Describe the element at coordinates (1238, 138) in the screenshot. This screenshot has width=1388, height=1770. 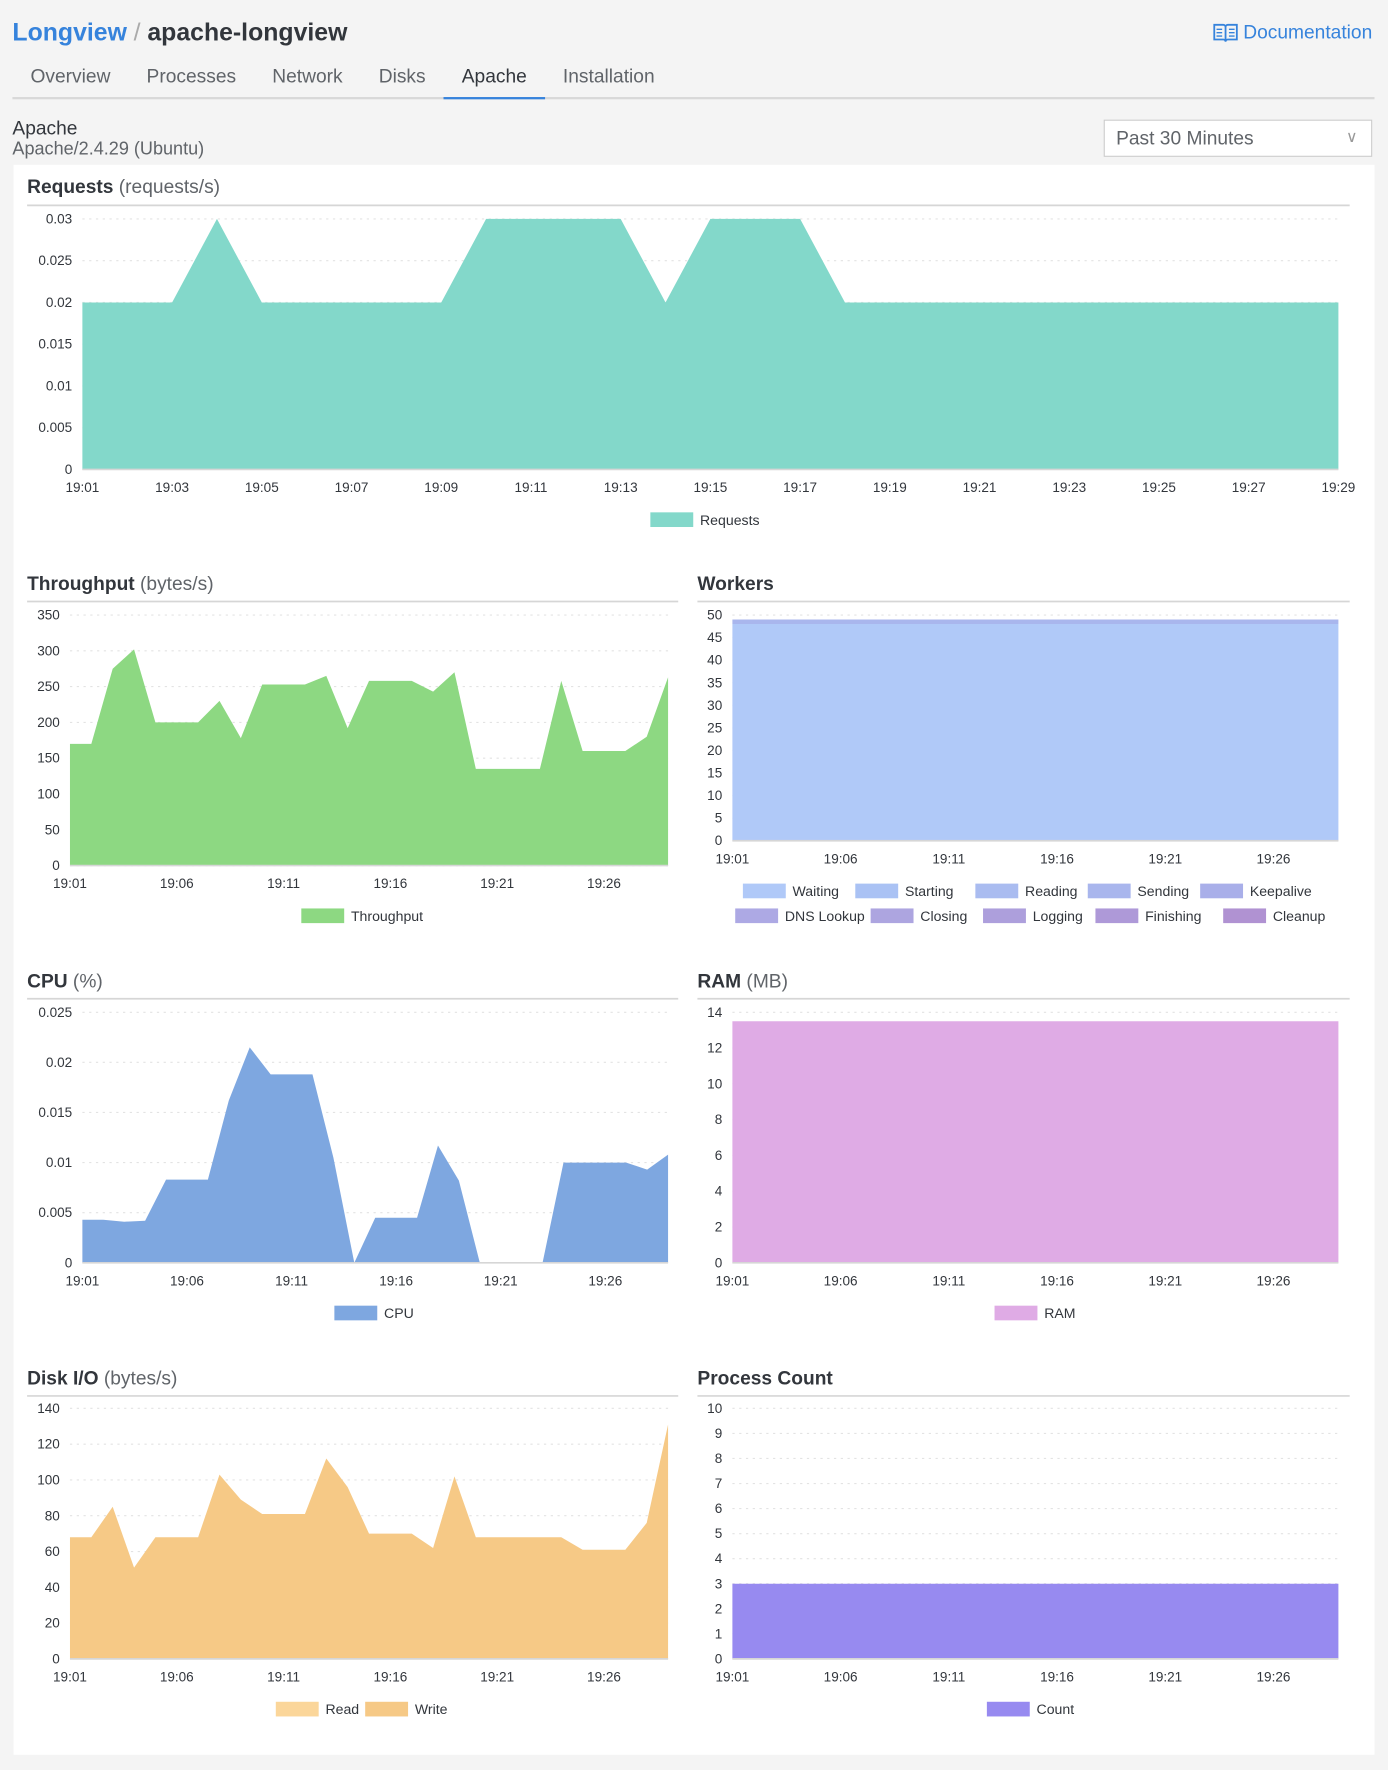
I see `time-range-select: Past 30 Minutes ∨` at that location.